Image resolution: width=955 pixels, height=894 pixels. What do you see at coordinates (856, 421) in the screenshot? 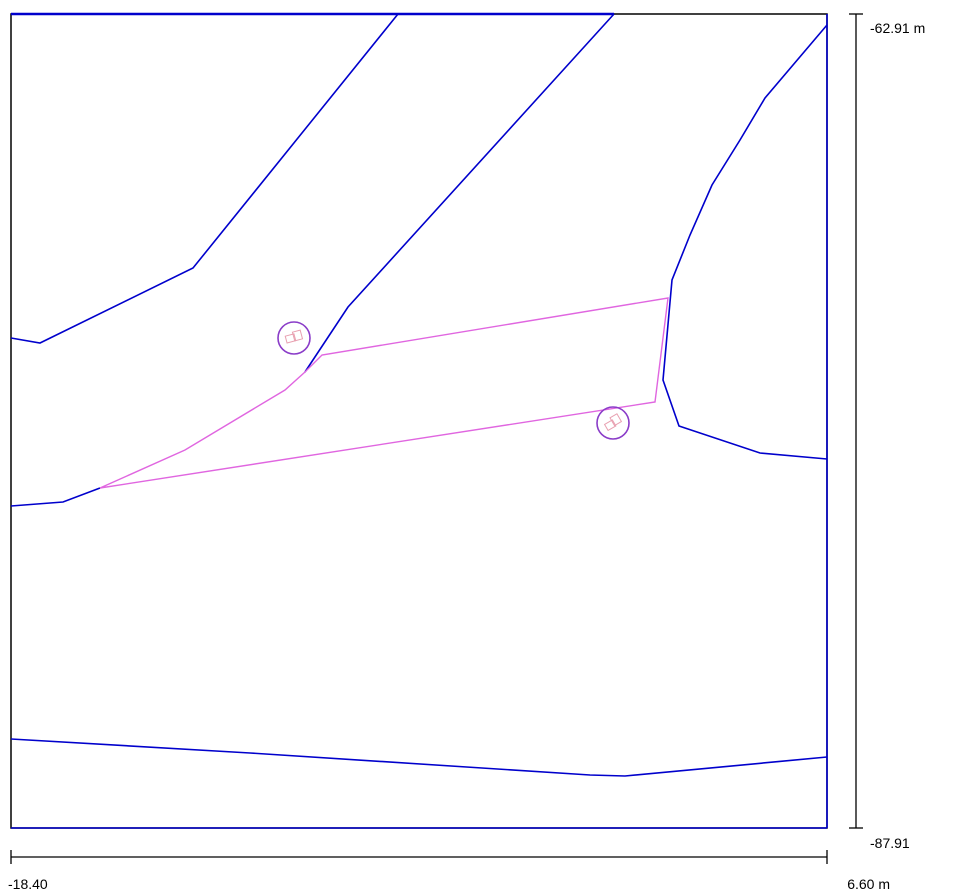
I see `vertical-scale-bar` at bounding box center [856, 421].